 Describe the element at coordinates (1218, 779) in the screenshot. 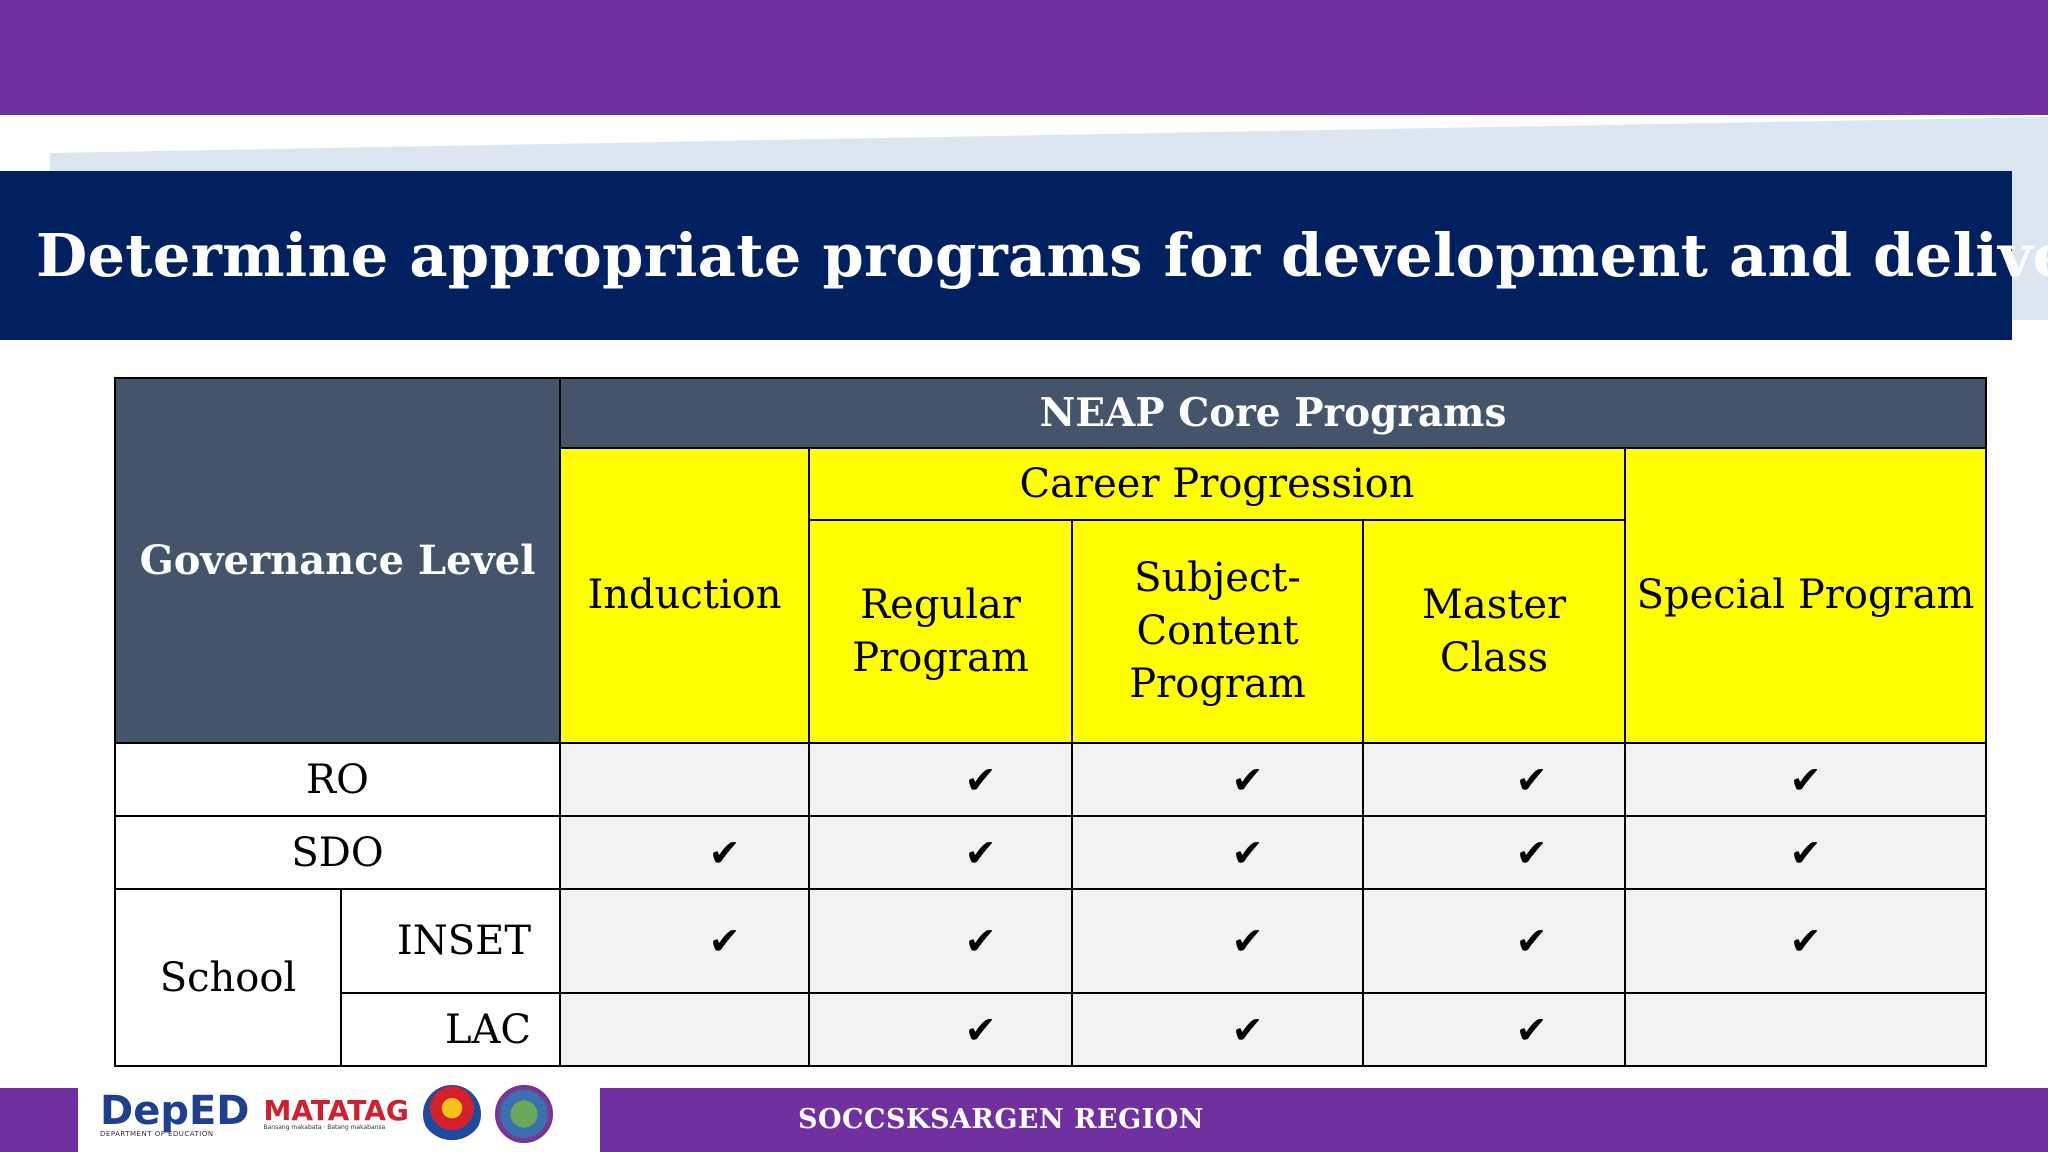

I see `cell-ro-subject: ✔` at that location.